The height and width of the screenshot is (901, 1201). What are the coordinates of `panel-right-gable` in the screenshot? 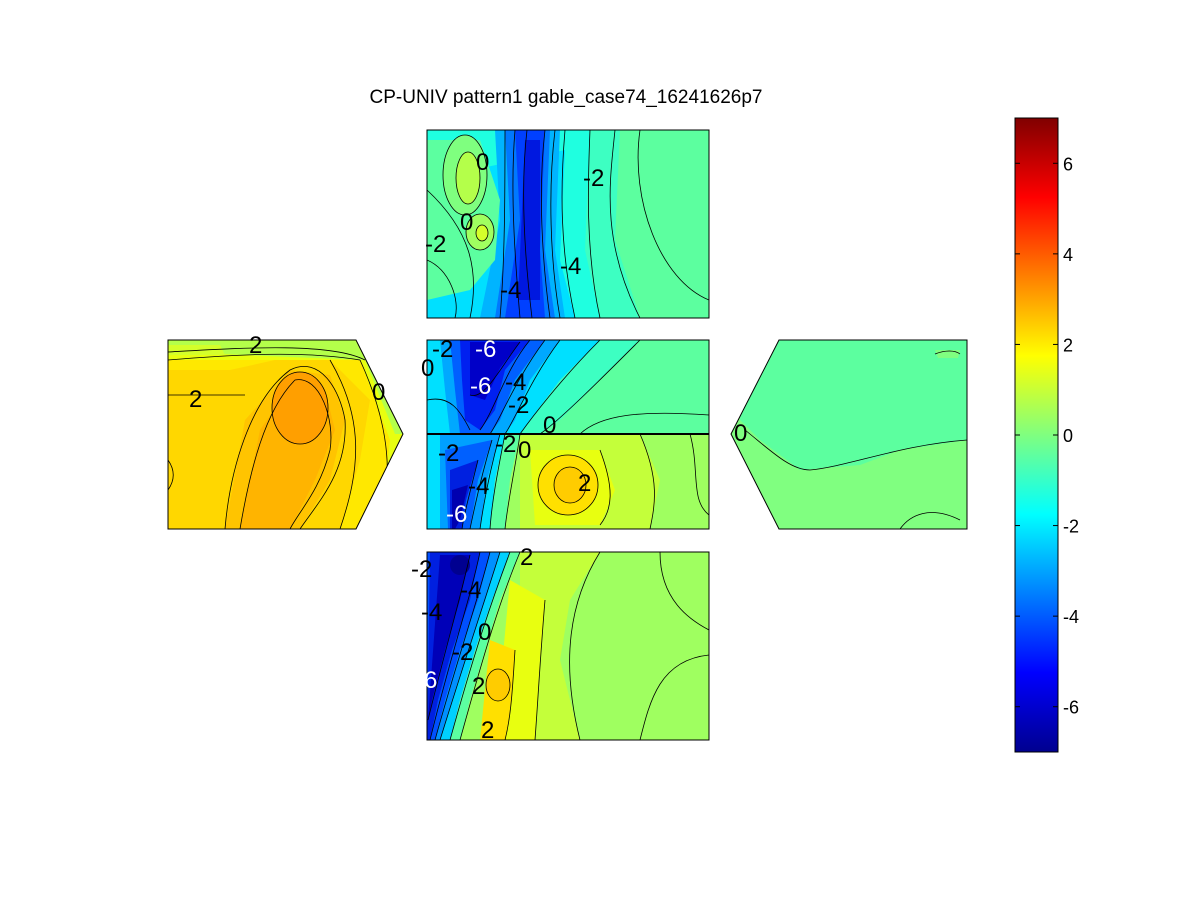 It's located at (849, 434).